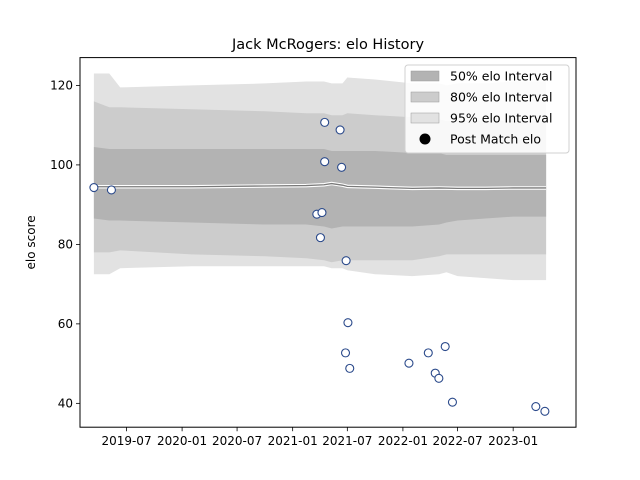 The height and width of the screenshot is (480, 640). I want to click on center-line-layer, so click(320, 186).